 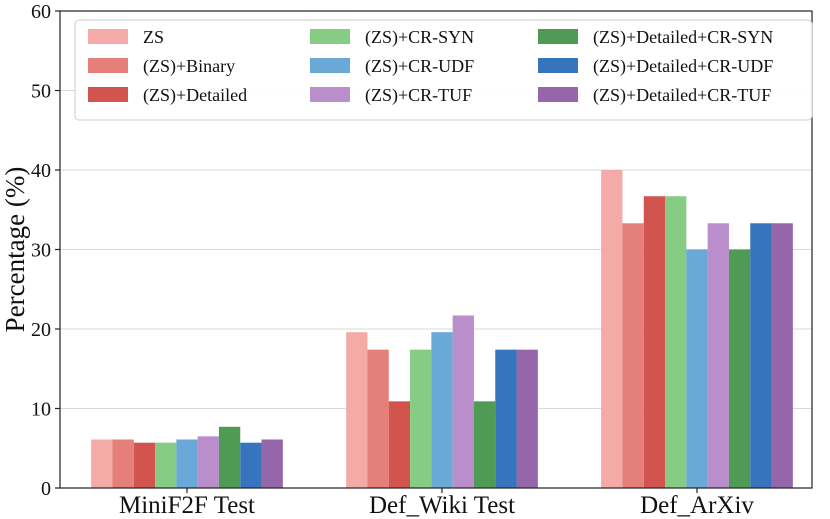 I want to click on y-axis-label: Percentage (%), so click(x=15, y=250).